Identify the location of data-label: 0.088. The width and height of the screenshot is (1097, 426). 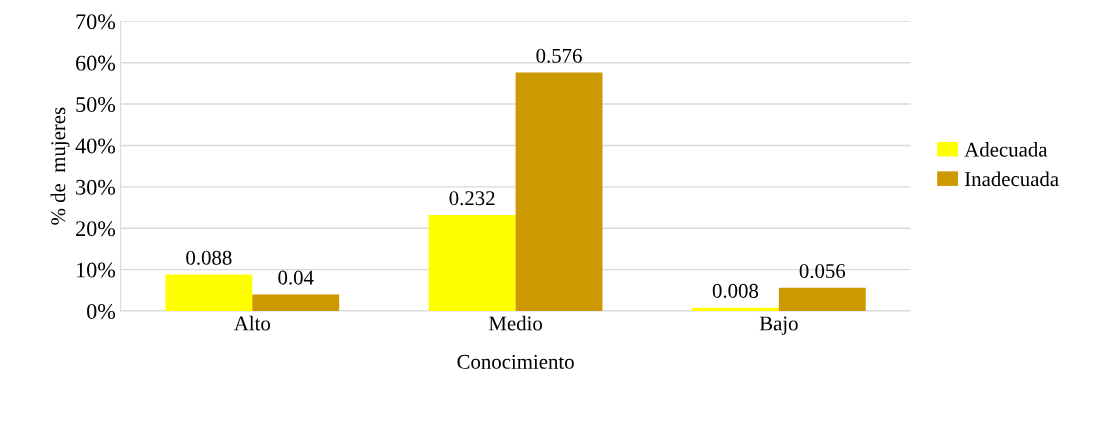
(209, 257).